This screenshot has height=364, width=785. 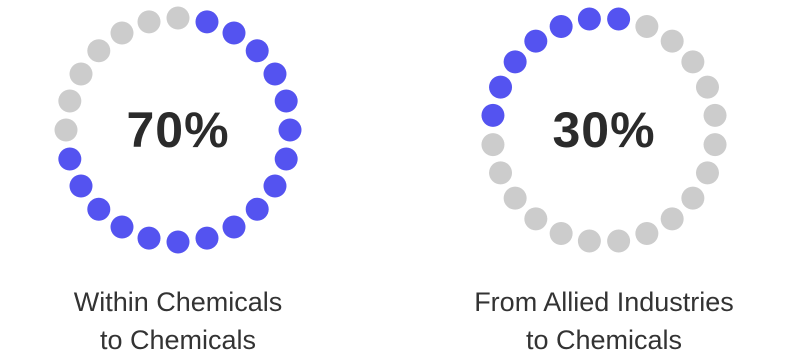 I want to click on percentage-value: 30%, so click(x=604, y=130).